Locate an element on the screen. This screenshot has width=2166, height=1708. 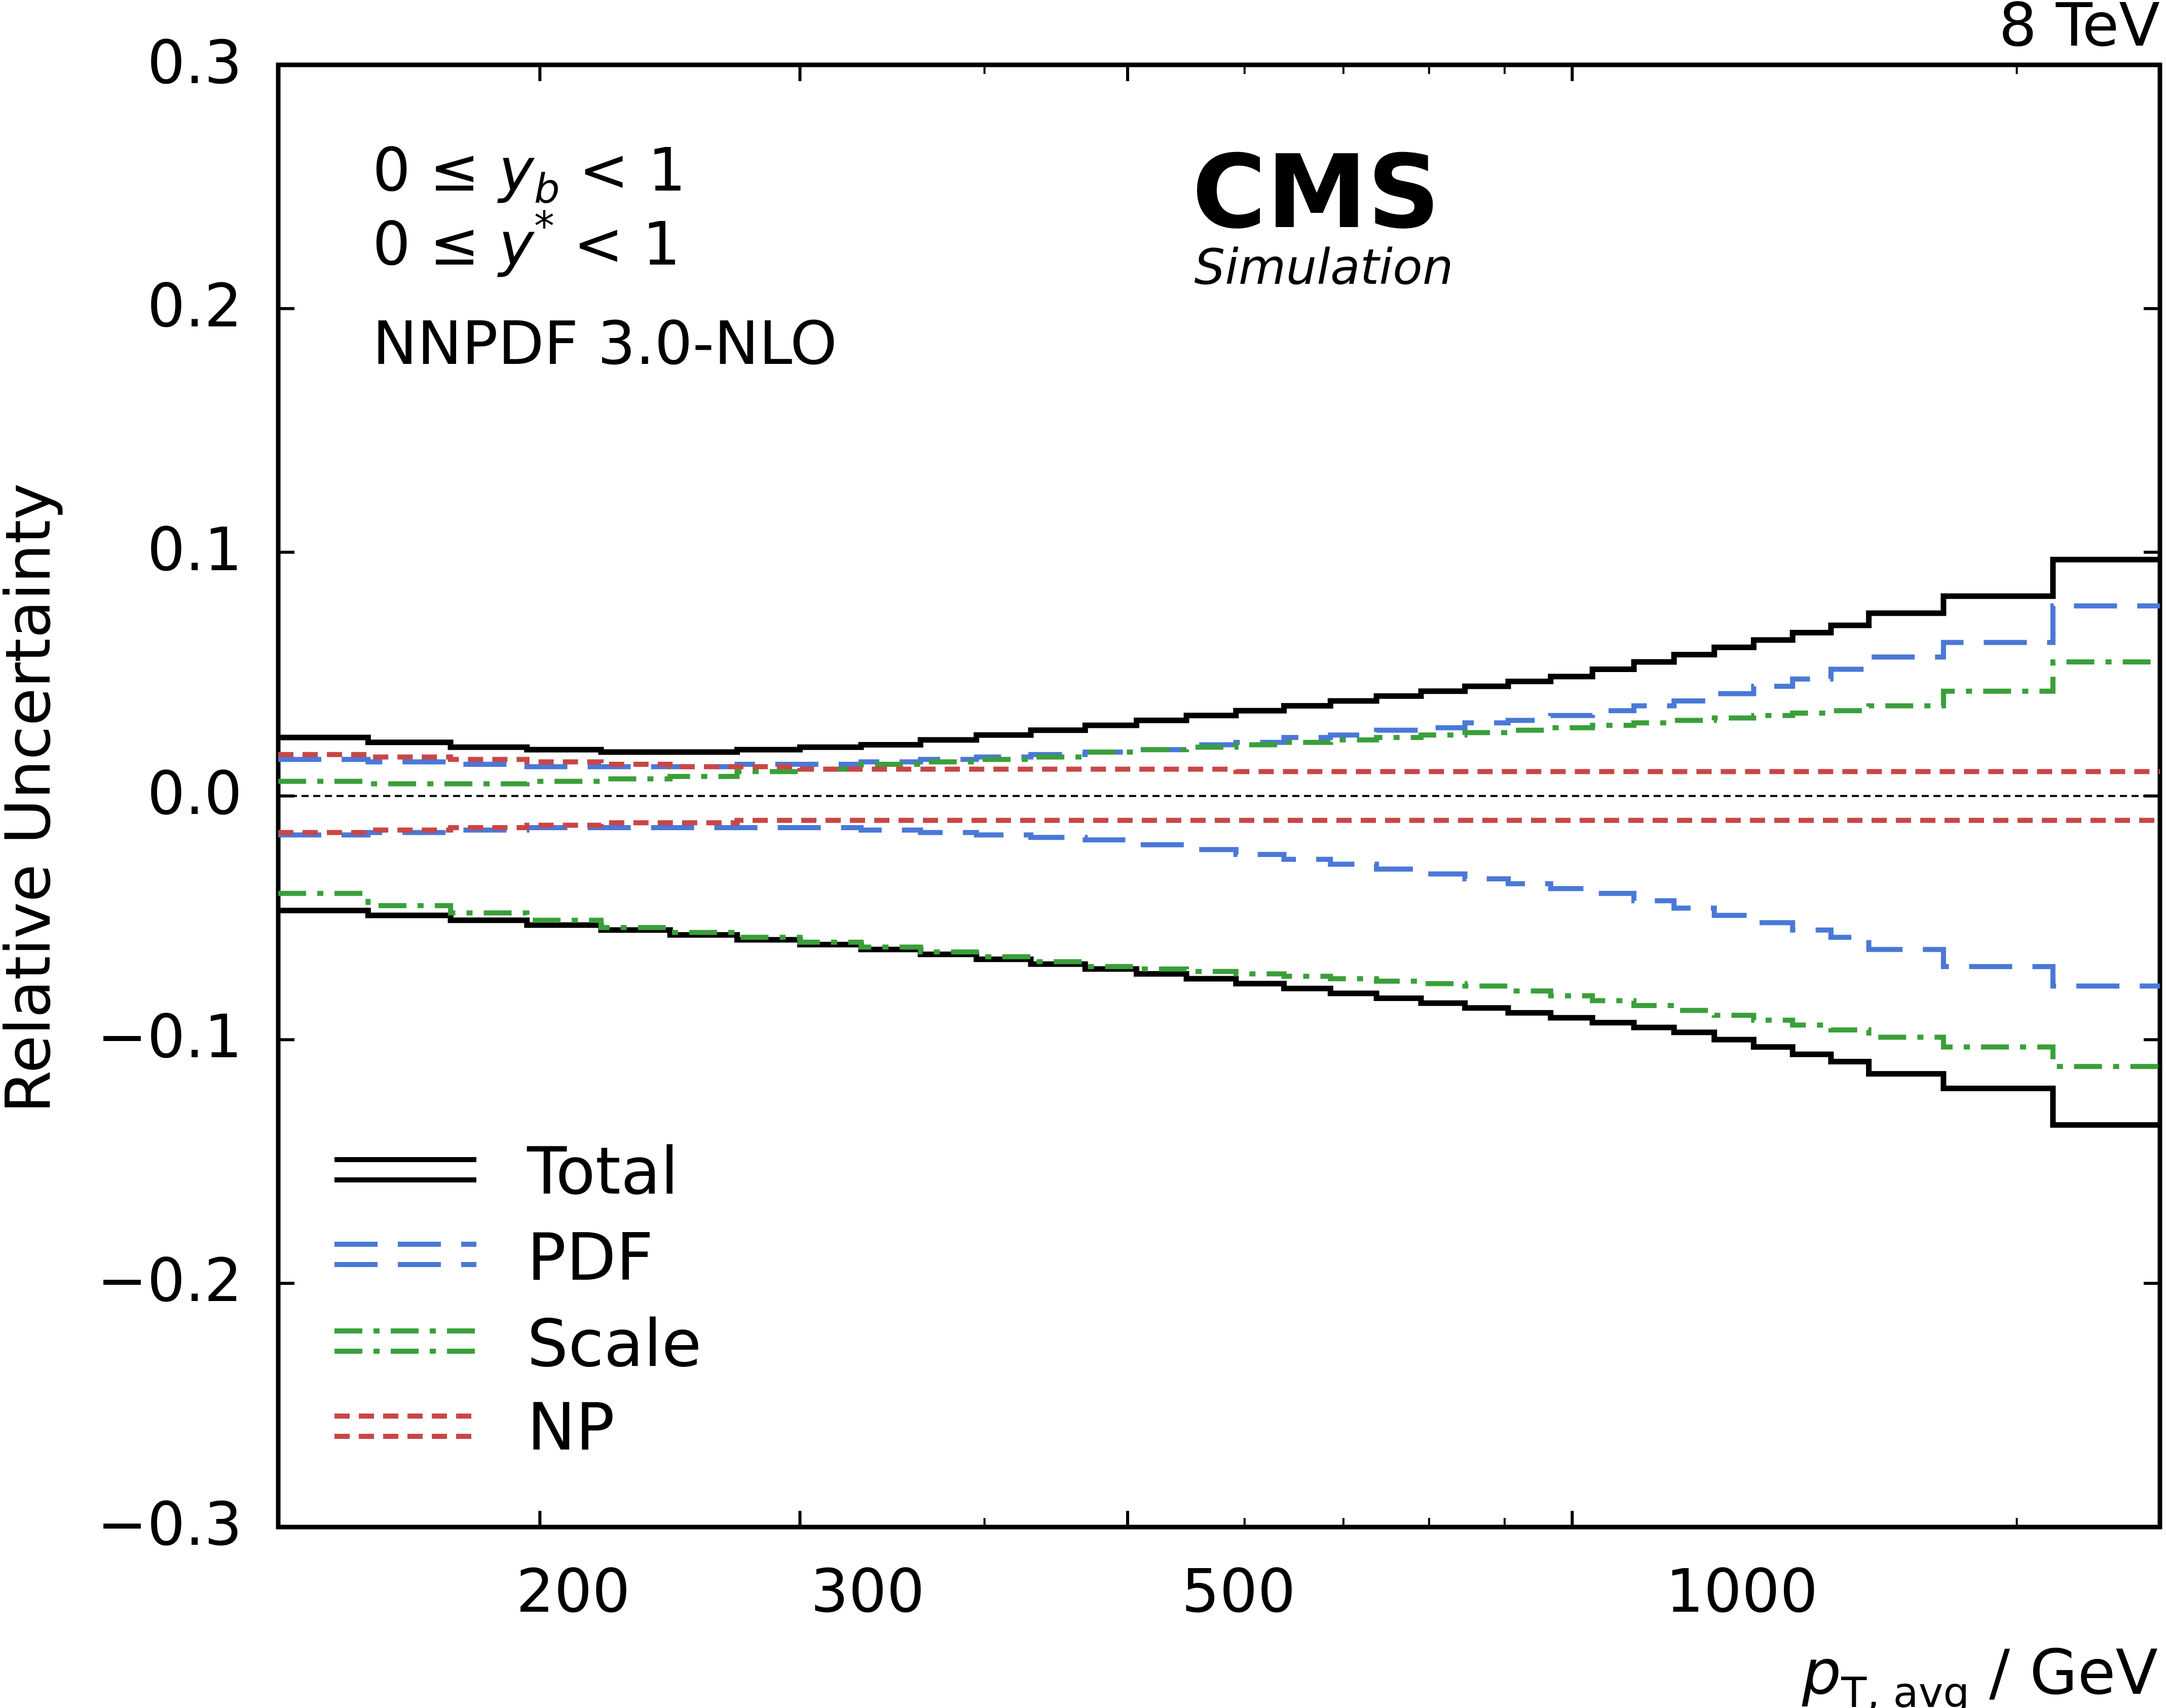
simulation-label: Simulation is located at coordinates (1324, 267).